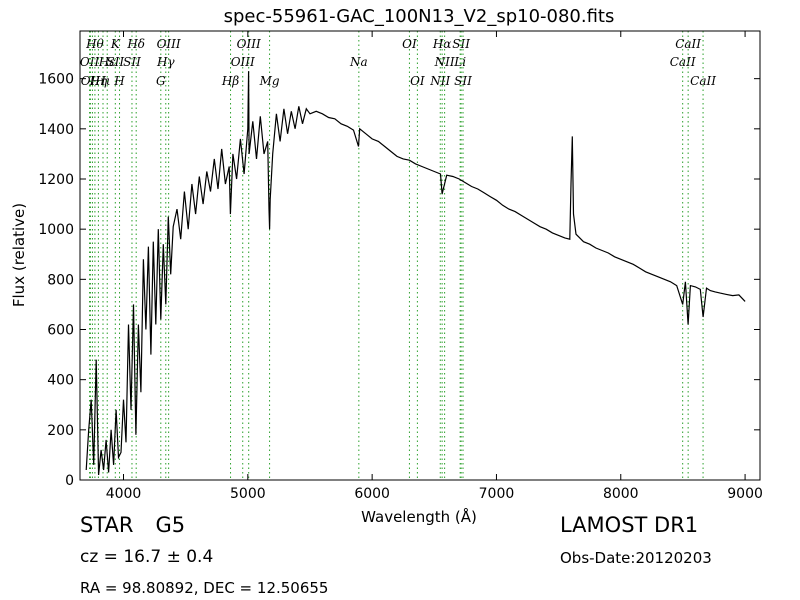 The width and height of the screenshot is (800, 600). I want to click on spectral-line-label: Li, so click(459, 62).